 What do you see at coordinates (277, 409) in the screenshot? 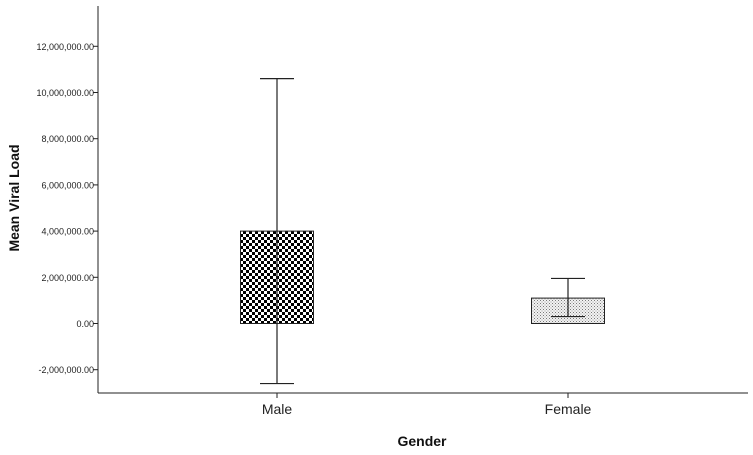
I see `x-tick-label-male: Male` at bounding box center [277, 409].